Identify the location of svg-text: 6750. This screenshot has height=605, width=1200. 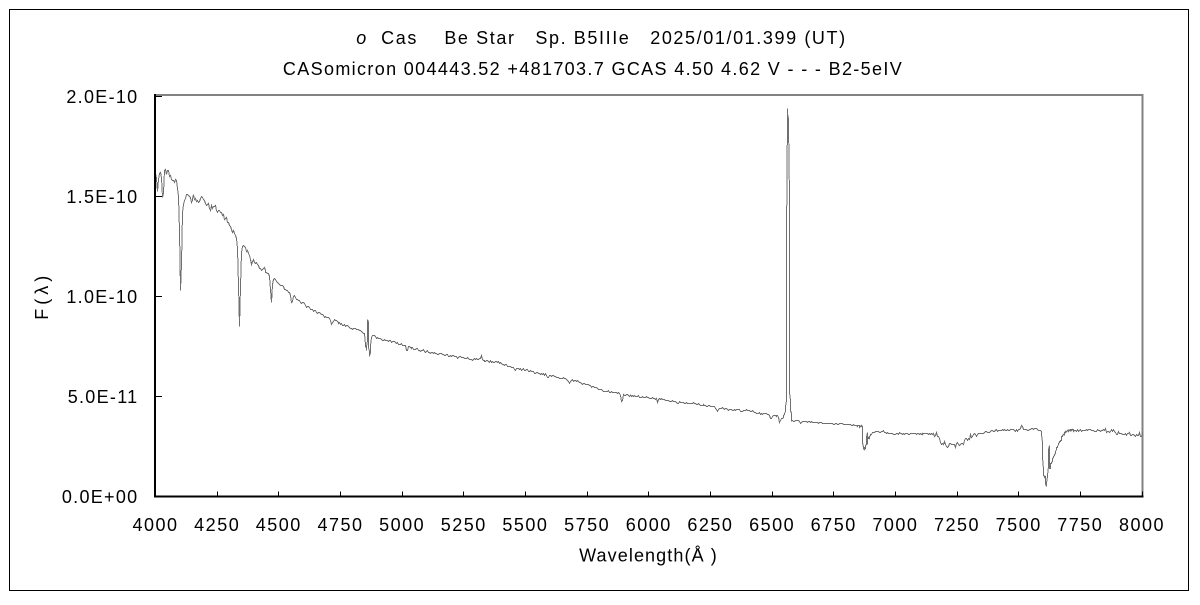
(834, 525).